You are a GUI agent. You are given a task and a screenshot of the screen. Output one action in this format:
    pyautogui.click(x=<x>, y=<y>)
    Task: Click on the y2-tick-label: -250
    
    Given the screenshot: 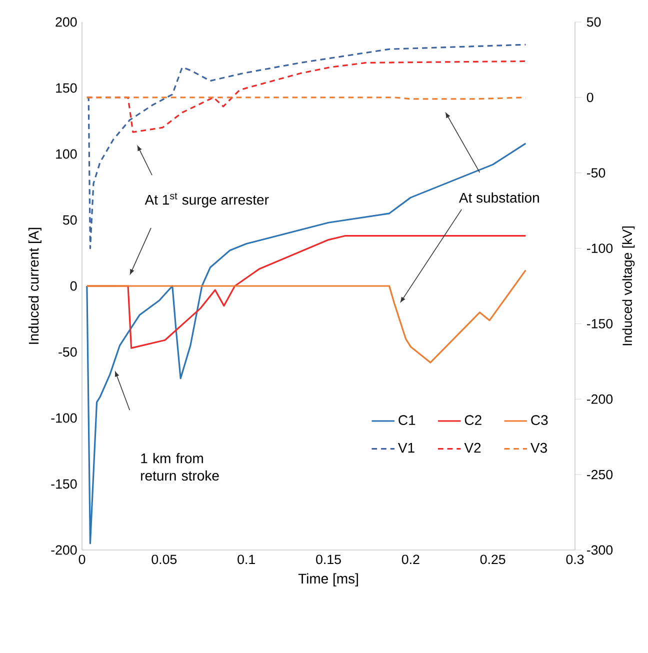 What is the action you would take?
    pyautogui.click(x=599, y=475)
    